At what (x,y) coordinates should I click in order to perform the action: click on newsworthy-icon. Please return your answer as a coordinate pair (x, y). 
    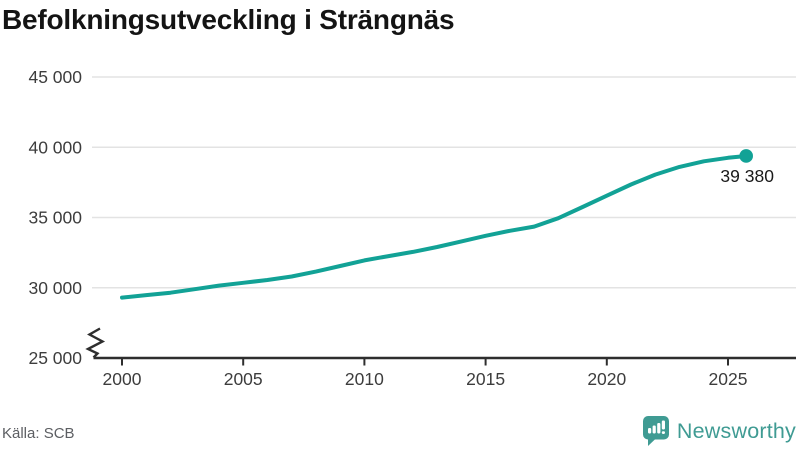
    Looking at the image, I should click on (655, 430).